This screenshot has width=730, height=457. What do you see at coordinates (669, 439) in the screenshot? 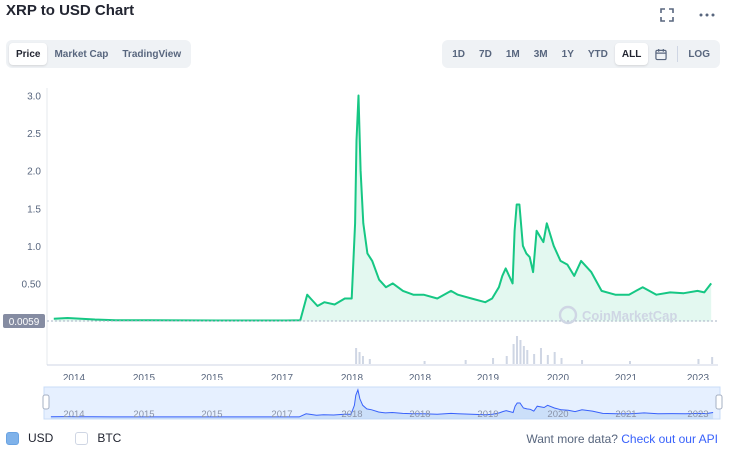
I see `api-link: Check out our API` at bounding box center [669, 439].